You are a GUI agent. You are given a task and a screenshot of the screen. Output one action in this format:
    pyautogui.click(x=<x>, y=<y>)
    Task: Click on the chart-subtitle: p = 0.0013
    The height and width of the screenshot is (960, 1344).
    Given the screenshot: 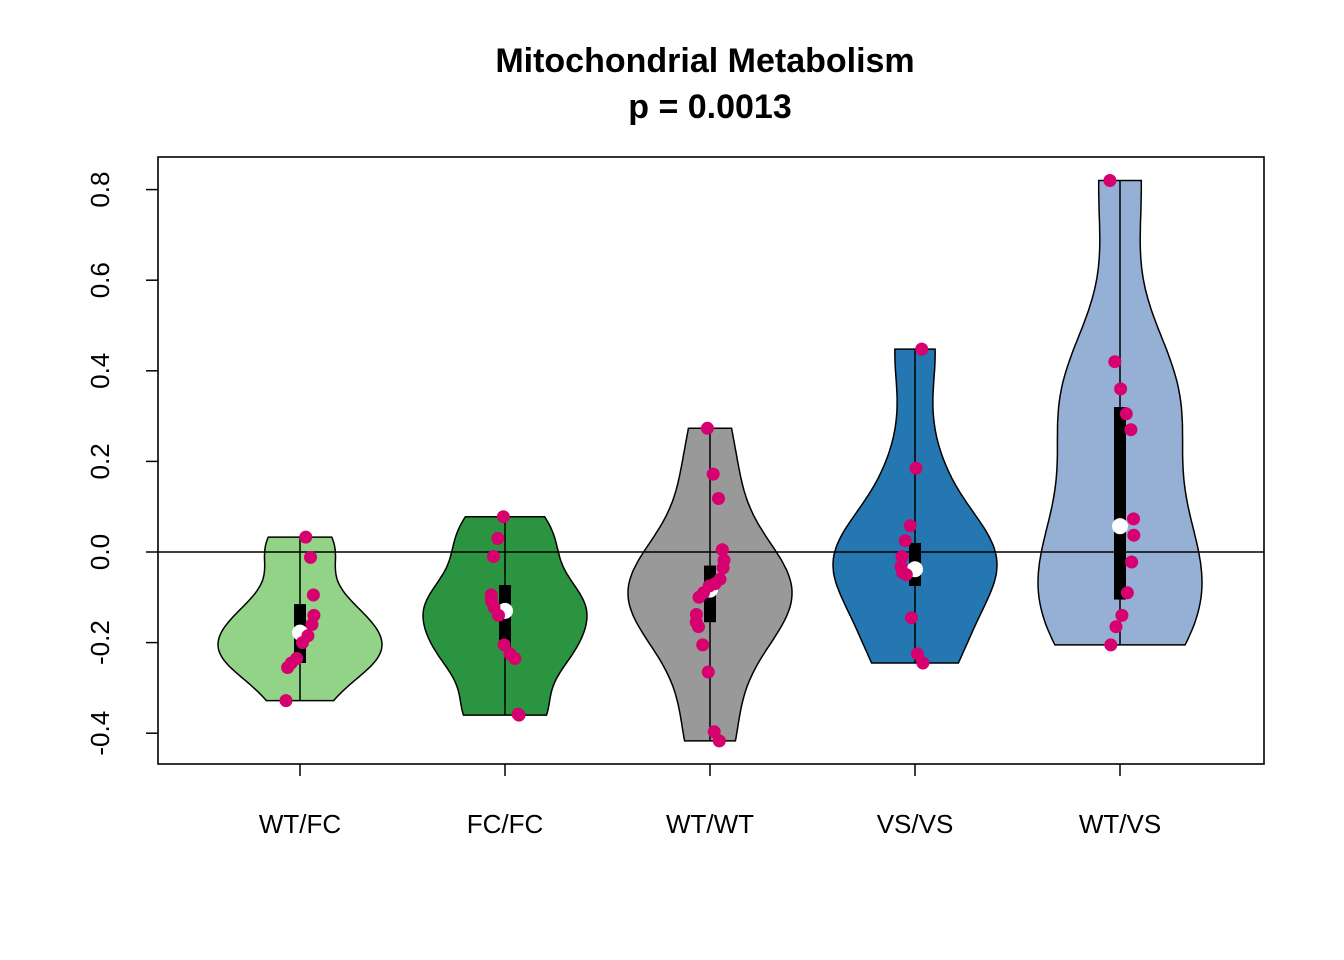 What is the action you would take?
    pyautogui.click(x=710, y=107)
    